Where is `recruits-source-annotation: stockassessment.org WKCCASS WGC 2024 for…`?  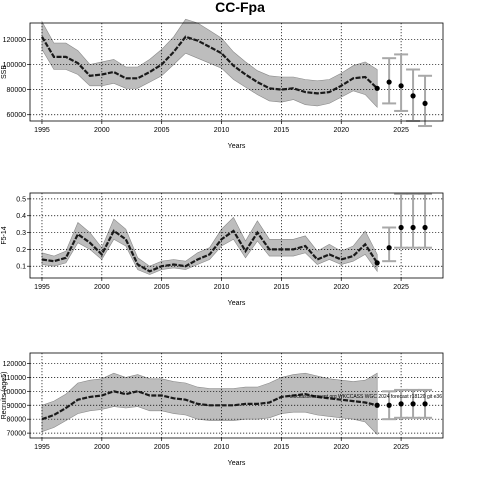
recruits-source-annotation: stockassessment.org WKCCASS WGC 2024 for… is located at coordinates (366, 397).